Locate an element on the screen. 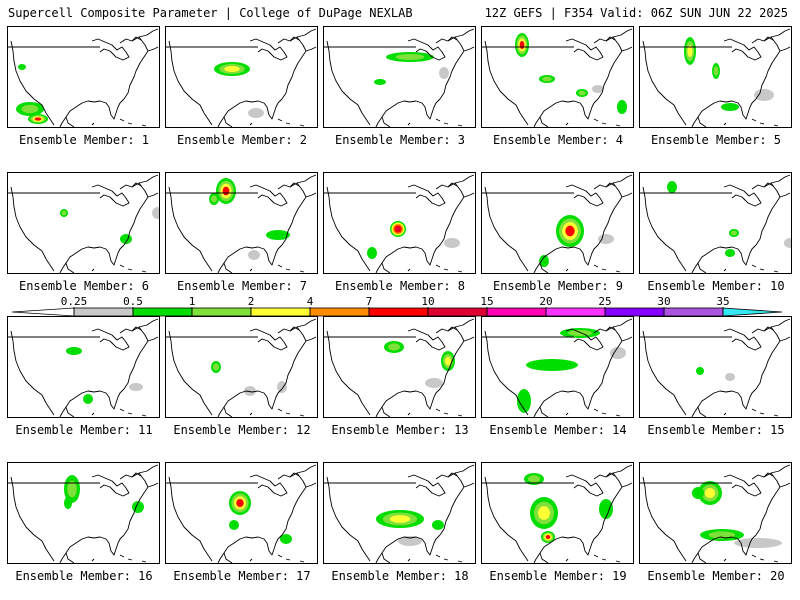  colorbar-tick-label: 0.25 is located at coordinates (74, 301).